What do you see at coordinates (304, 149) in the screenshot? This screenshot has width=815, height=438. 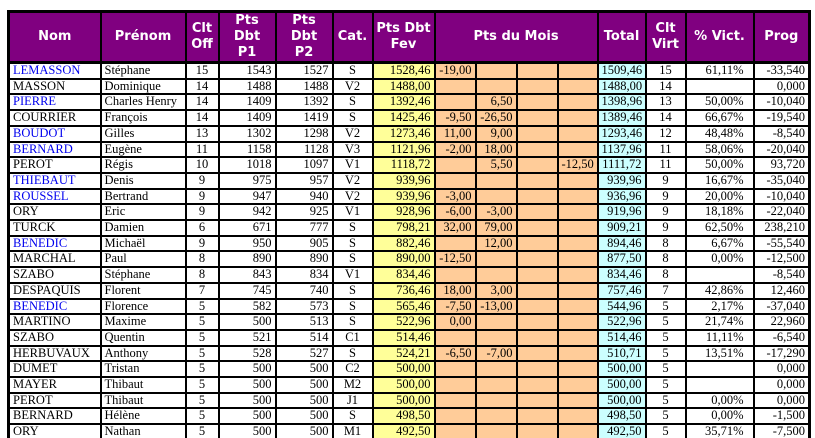 I see `cell-pts-dbt-p2: 1128` at bounding box center [304, 149].